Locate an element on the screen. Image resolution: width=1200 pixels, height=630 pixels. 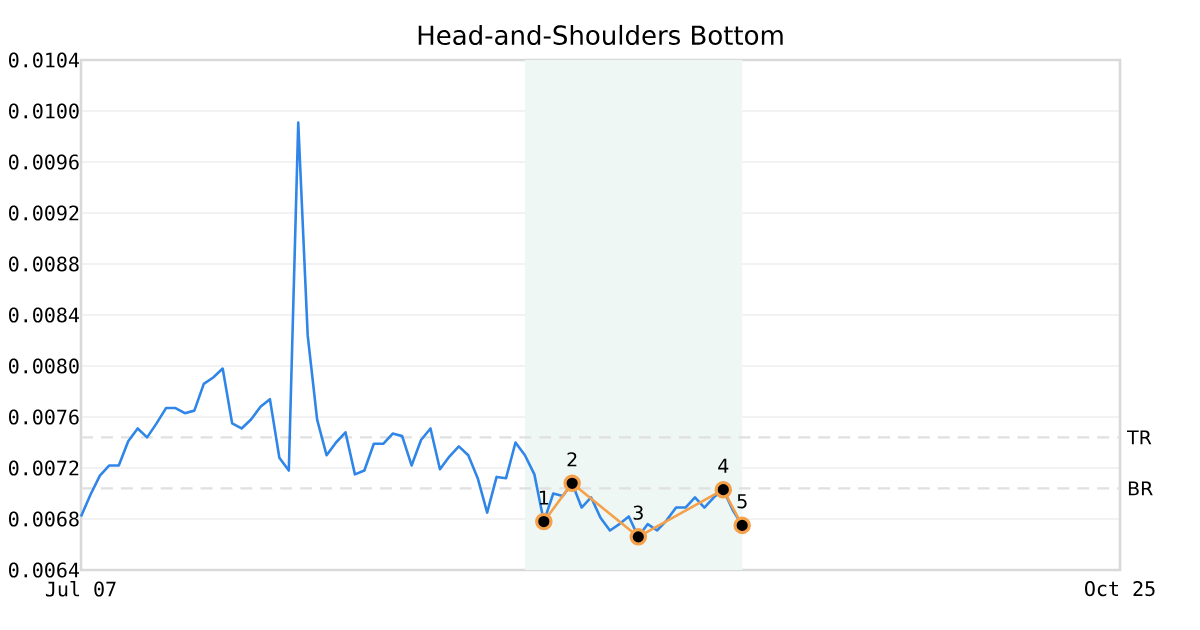
y-tick-label: 0.0064 is located at coordinates (44, 570).